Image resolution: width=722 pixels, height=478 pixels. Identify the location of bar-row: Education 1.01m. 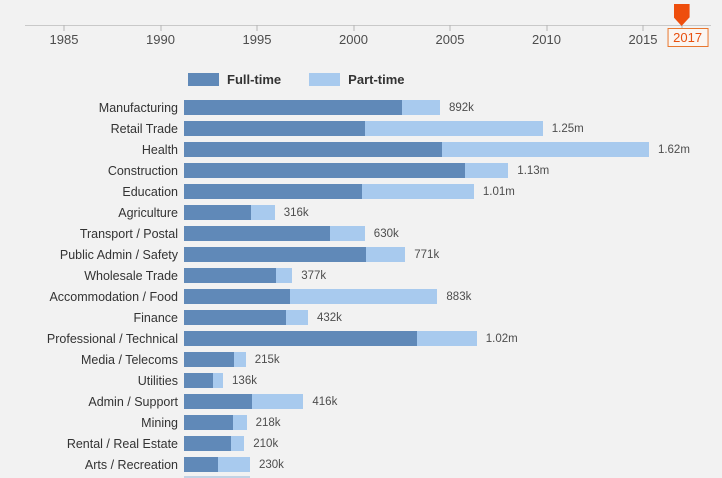
(361, 191).